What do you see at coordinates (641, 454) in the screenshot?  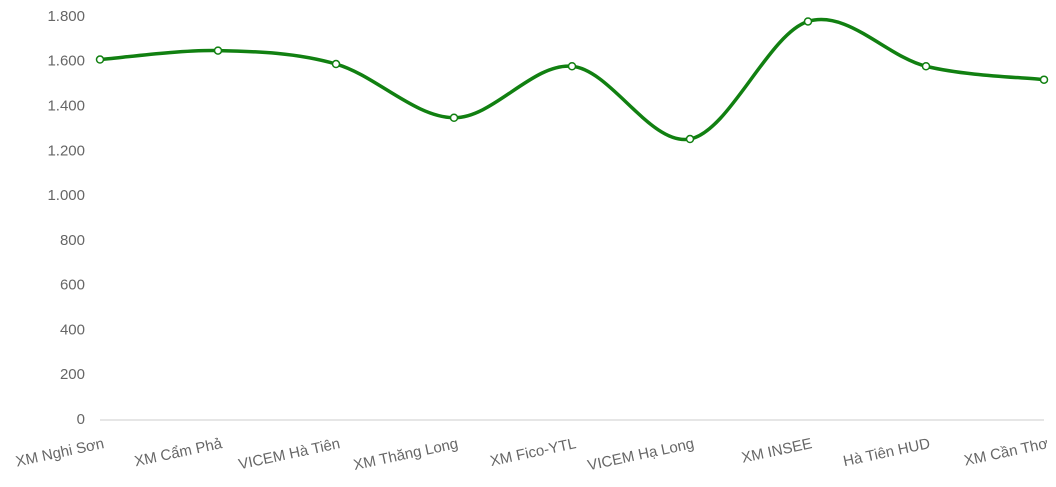 I see `x-tick-label: VICEM Hạ Long` at bounding box center [641, 454].